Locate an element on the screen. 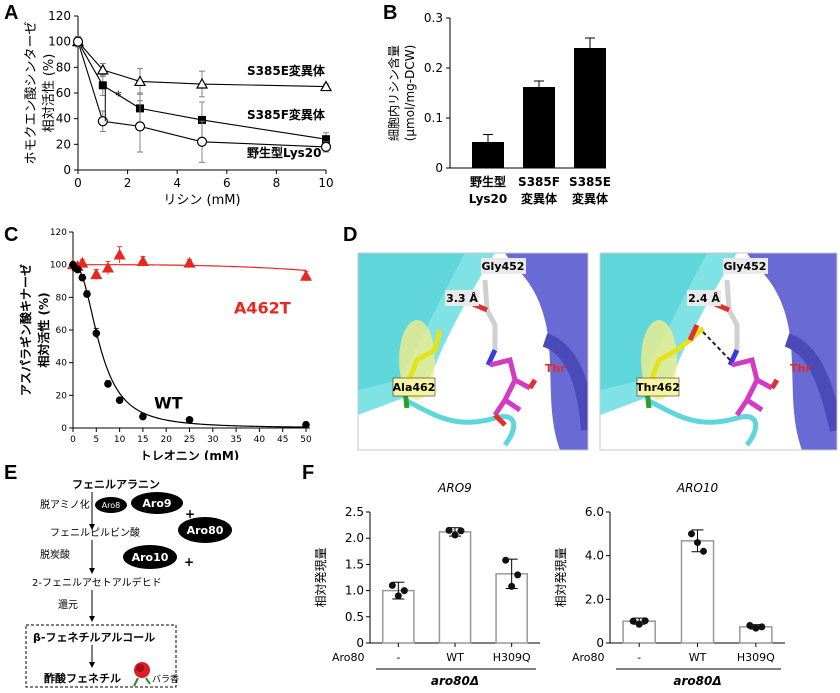 This screenshot has width=840, height=693. y-tick-label: 40 is located at coordinates (63, 119).